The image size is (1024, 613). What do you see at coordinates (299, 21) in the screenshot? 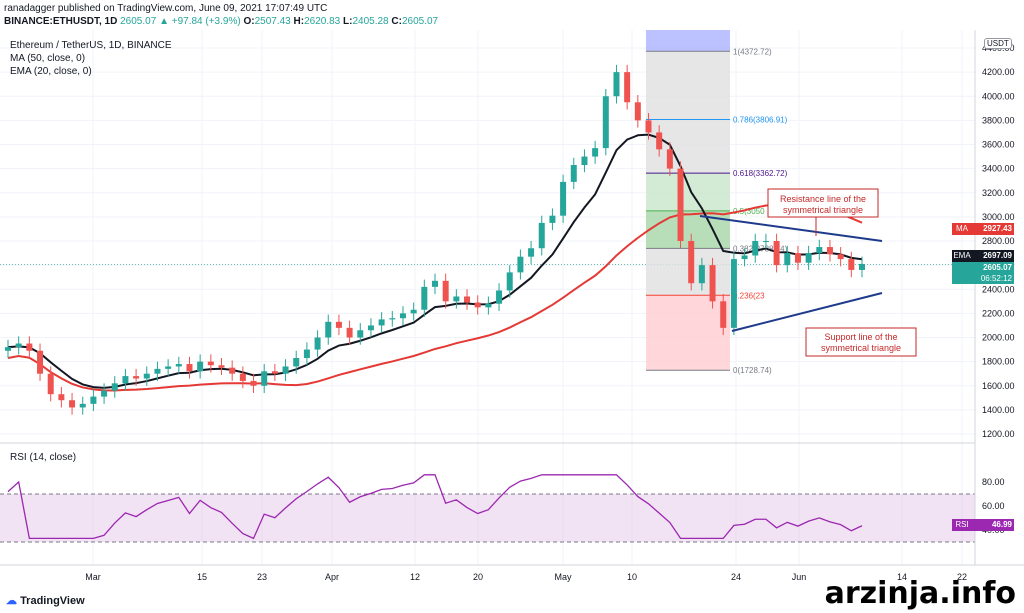
I see `high-label: H:` at bounding box center [299, 21].